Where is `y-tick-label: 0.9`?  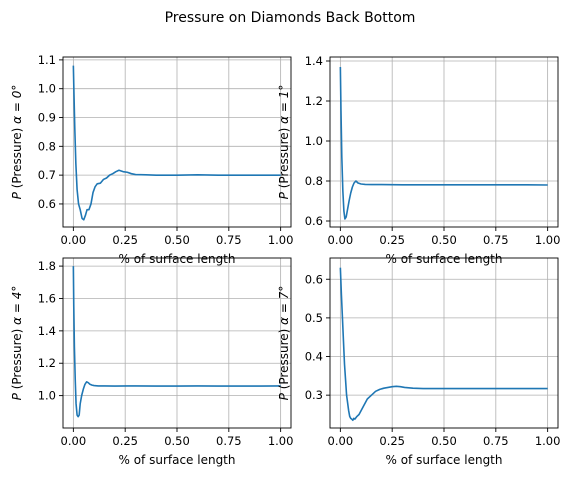
y-tick-label: 0.9 is located at coordinates (47, 118).